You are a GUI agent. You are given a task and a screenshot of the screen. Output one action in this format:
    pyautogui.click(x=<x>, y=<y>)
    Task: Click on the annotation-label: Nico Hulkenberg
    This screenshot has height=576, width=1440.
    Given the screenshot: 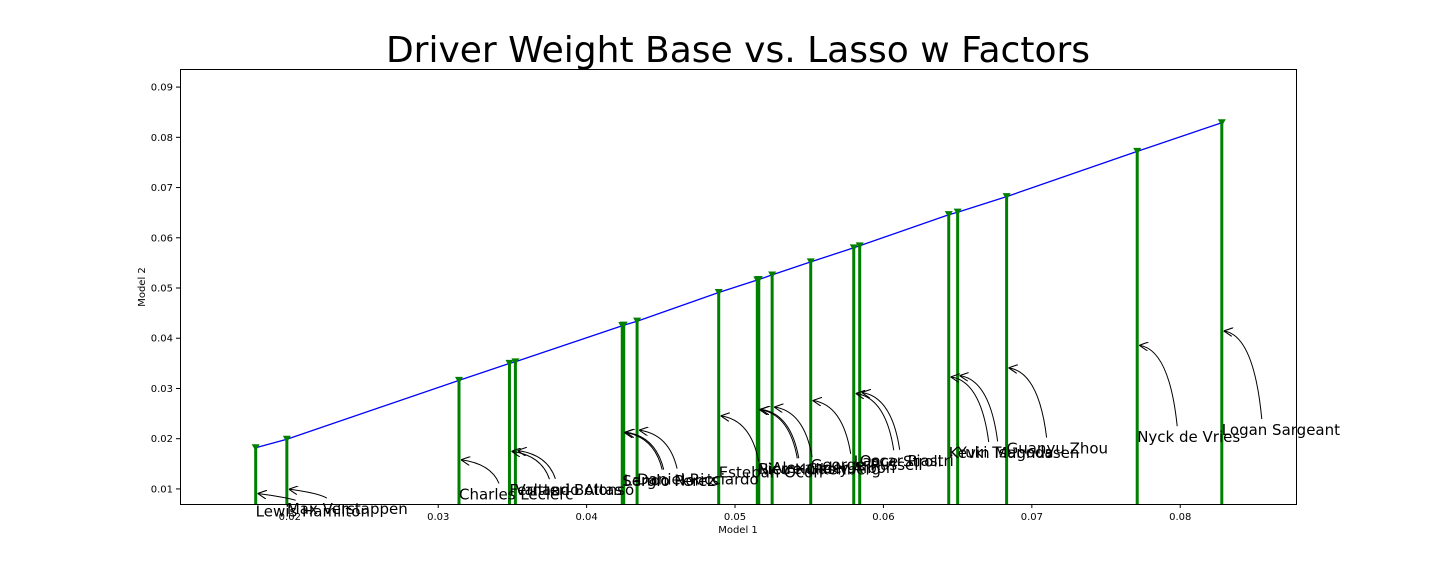 What is the action you would take?
    pyautogui.click(x=819, y=469)
    